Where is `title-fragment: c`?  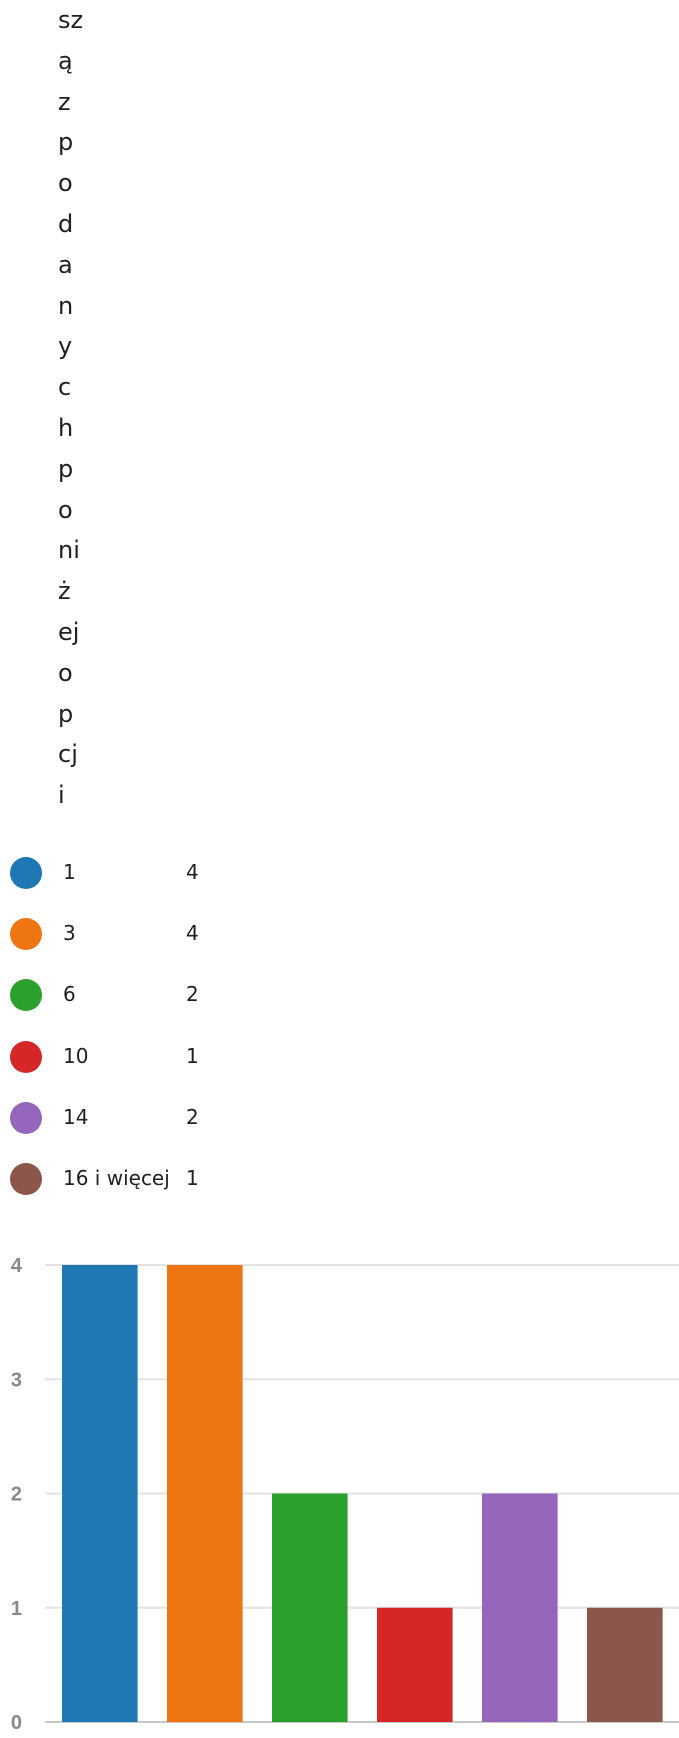 title-fragment: c is located at coordinates (65, 387).